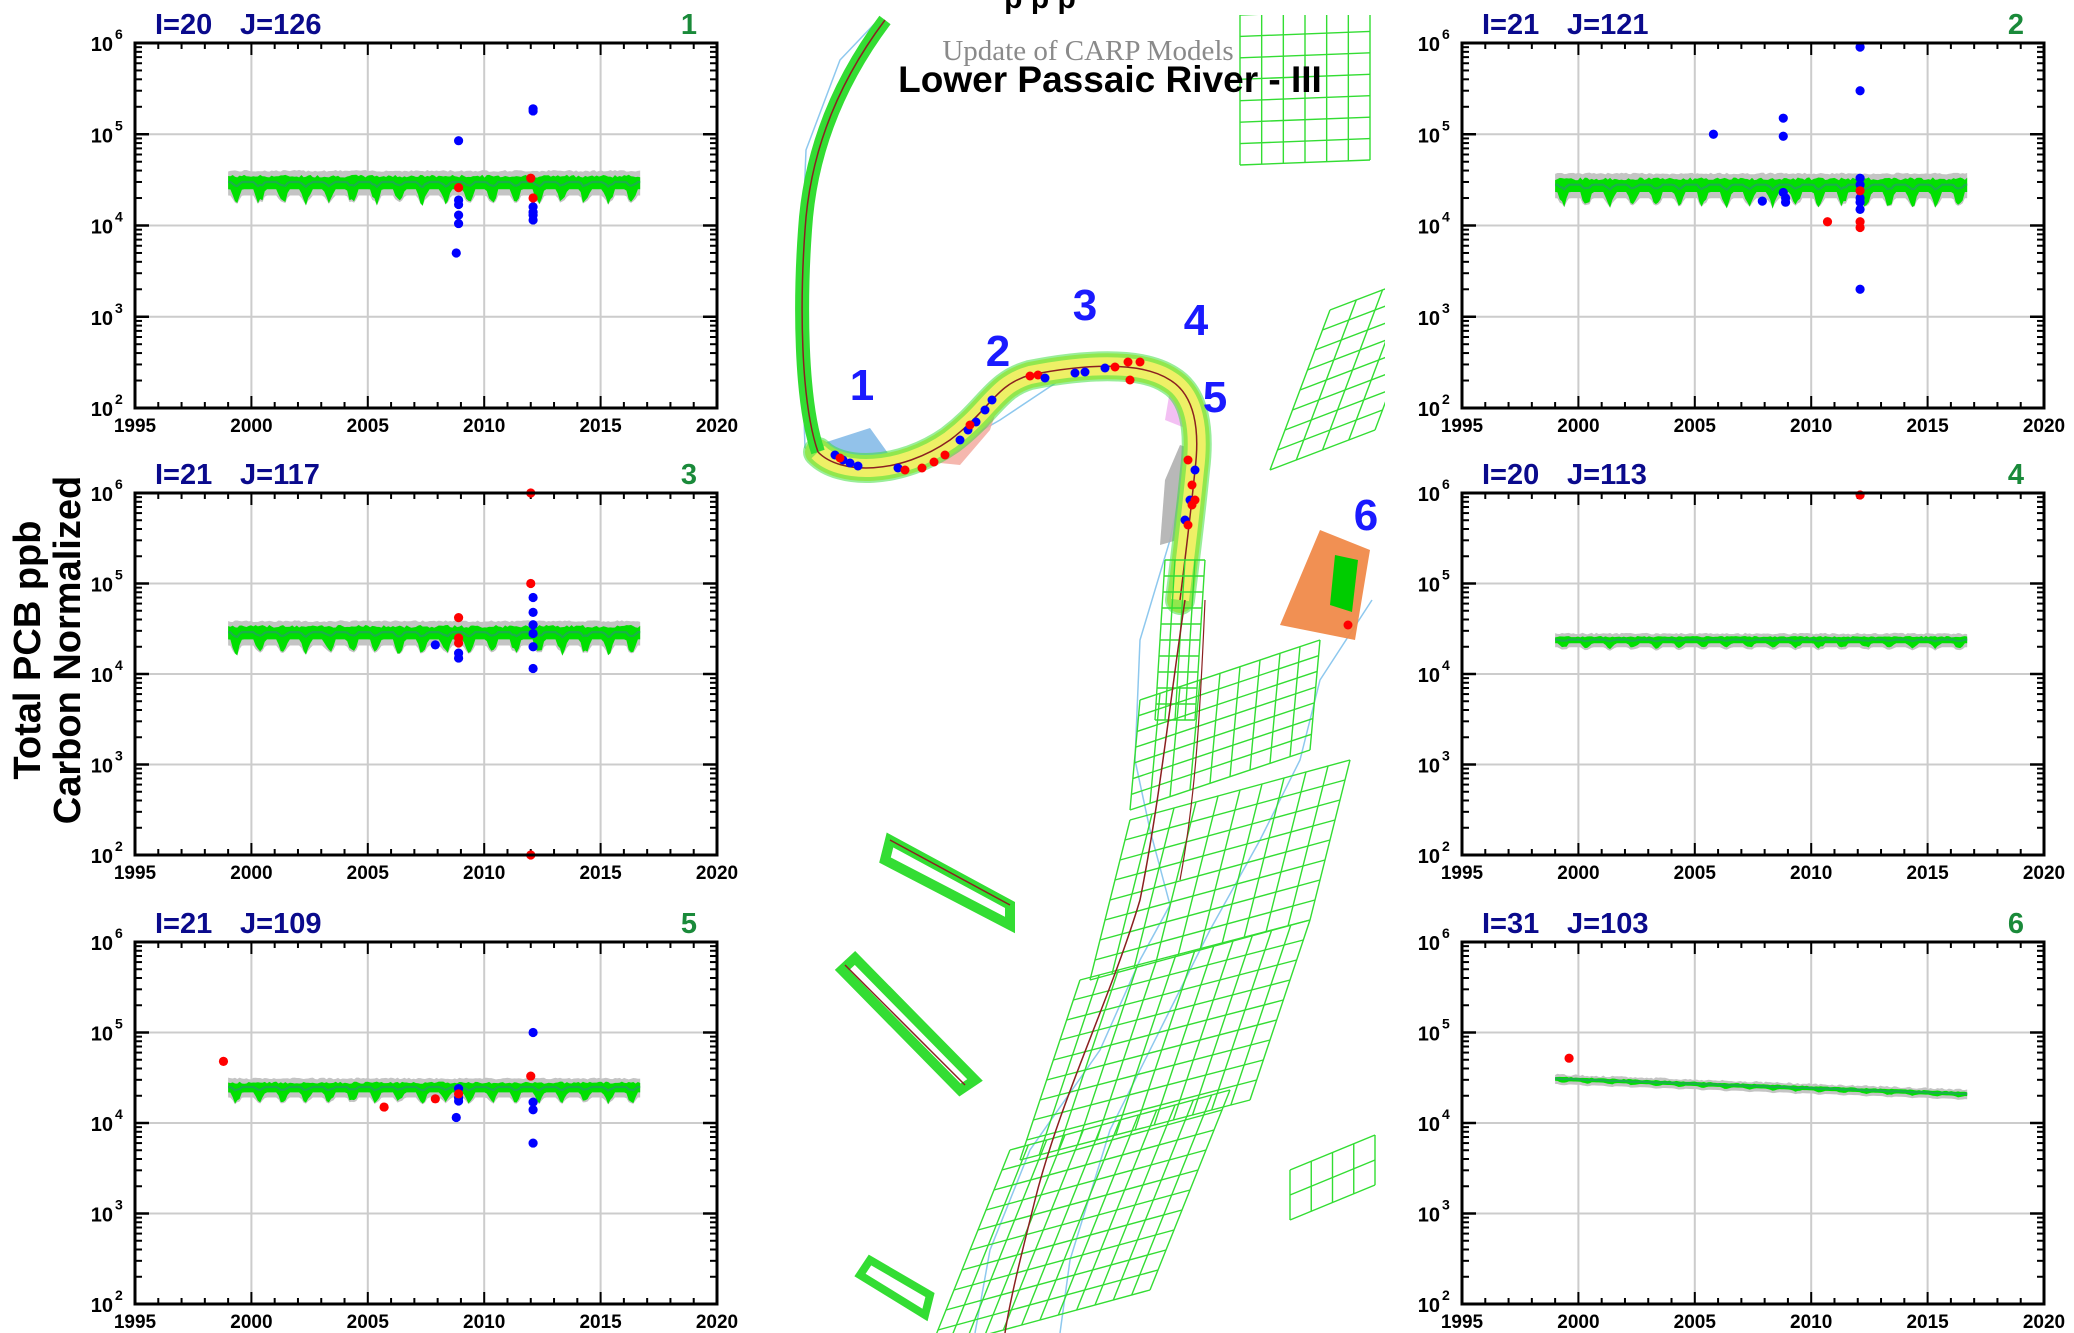 This screenshot has height=1333, width=2074. Describe the element at coordinates (368, 1322) in the screenshot. I see `x-tick-label: 2005` at that location.